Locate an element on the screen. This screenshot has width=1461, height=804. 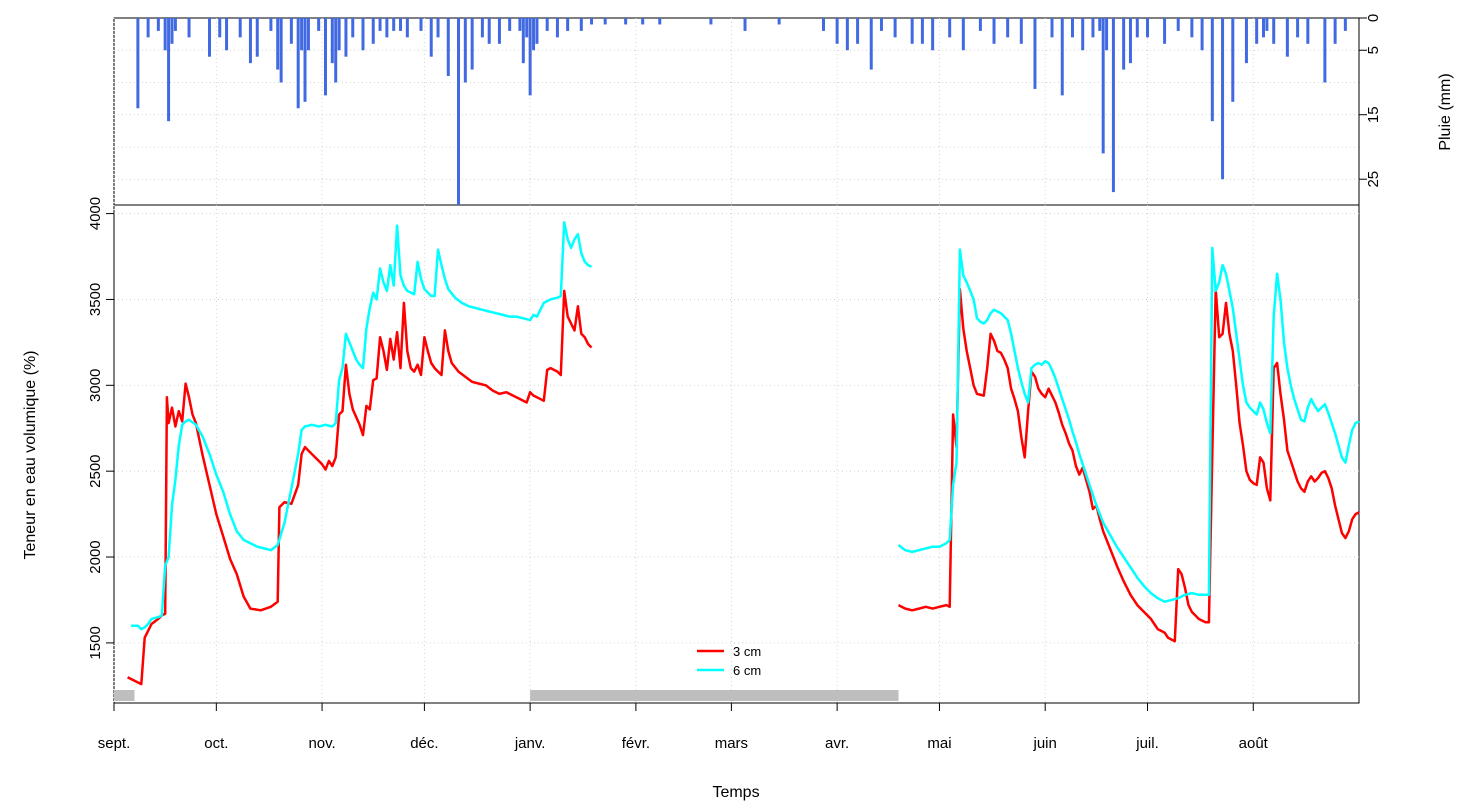
rain-tick-label: 25 is located at coordinates (1373, 179).